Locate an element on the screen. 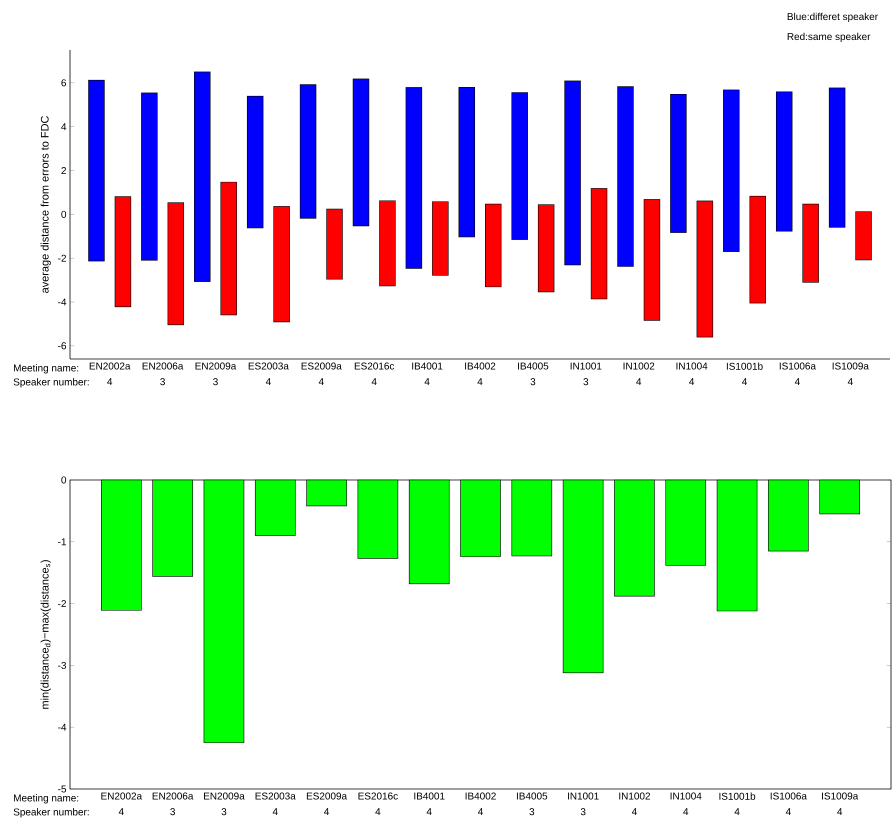 This screenshot has width=892, height=839. y-tick-label: -6 is located at coordinates (62, 346).